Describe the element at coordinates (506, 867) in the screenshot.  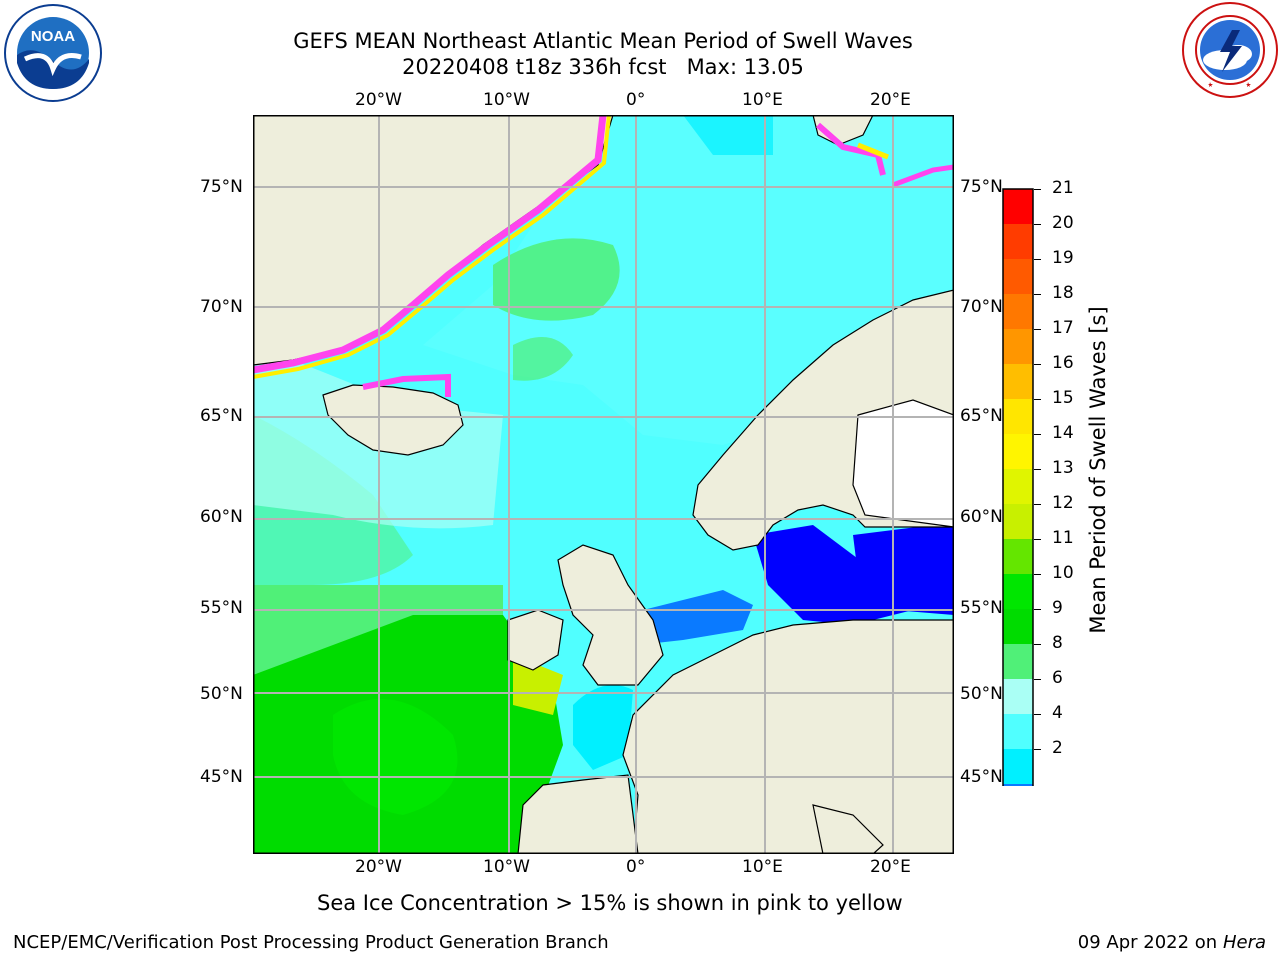
I see `lon-label-bottom-10w: 10°W` at that location.